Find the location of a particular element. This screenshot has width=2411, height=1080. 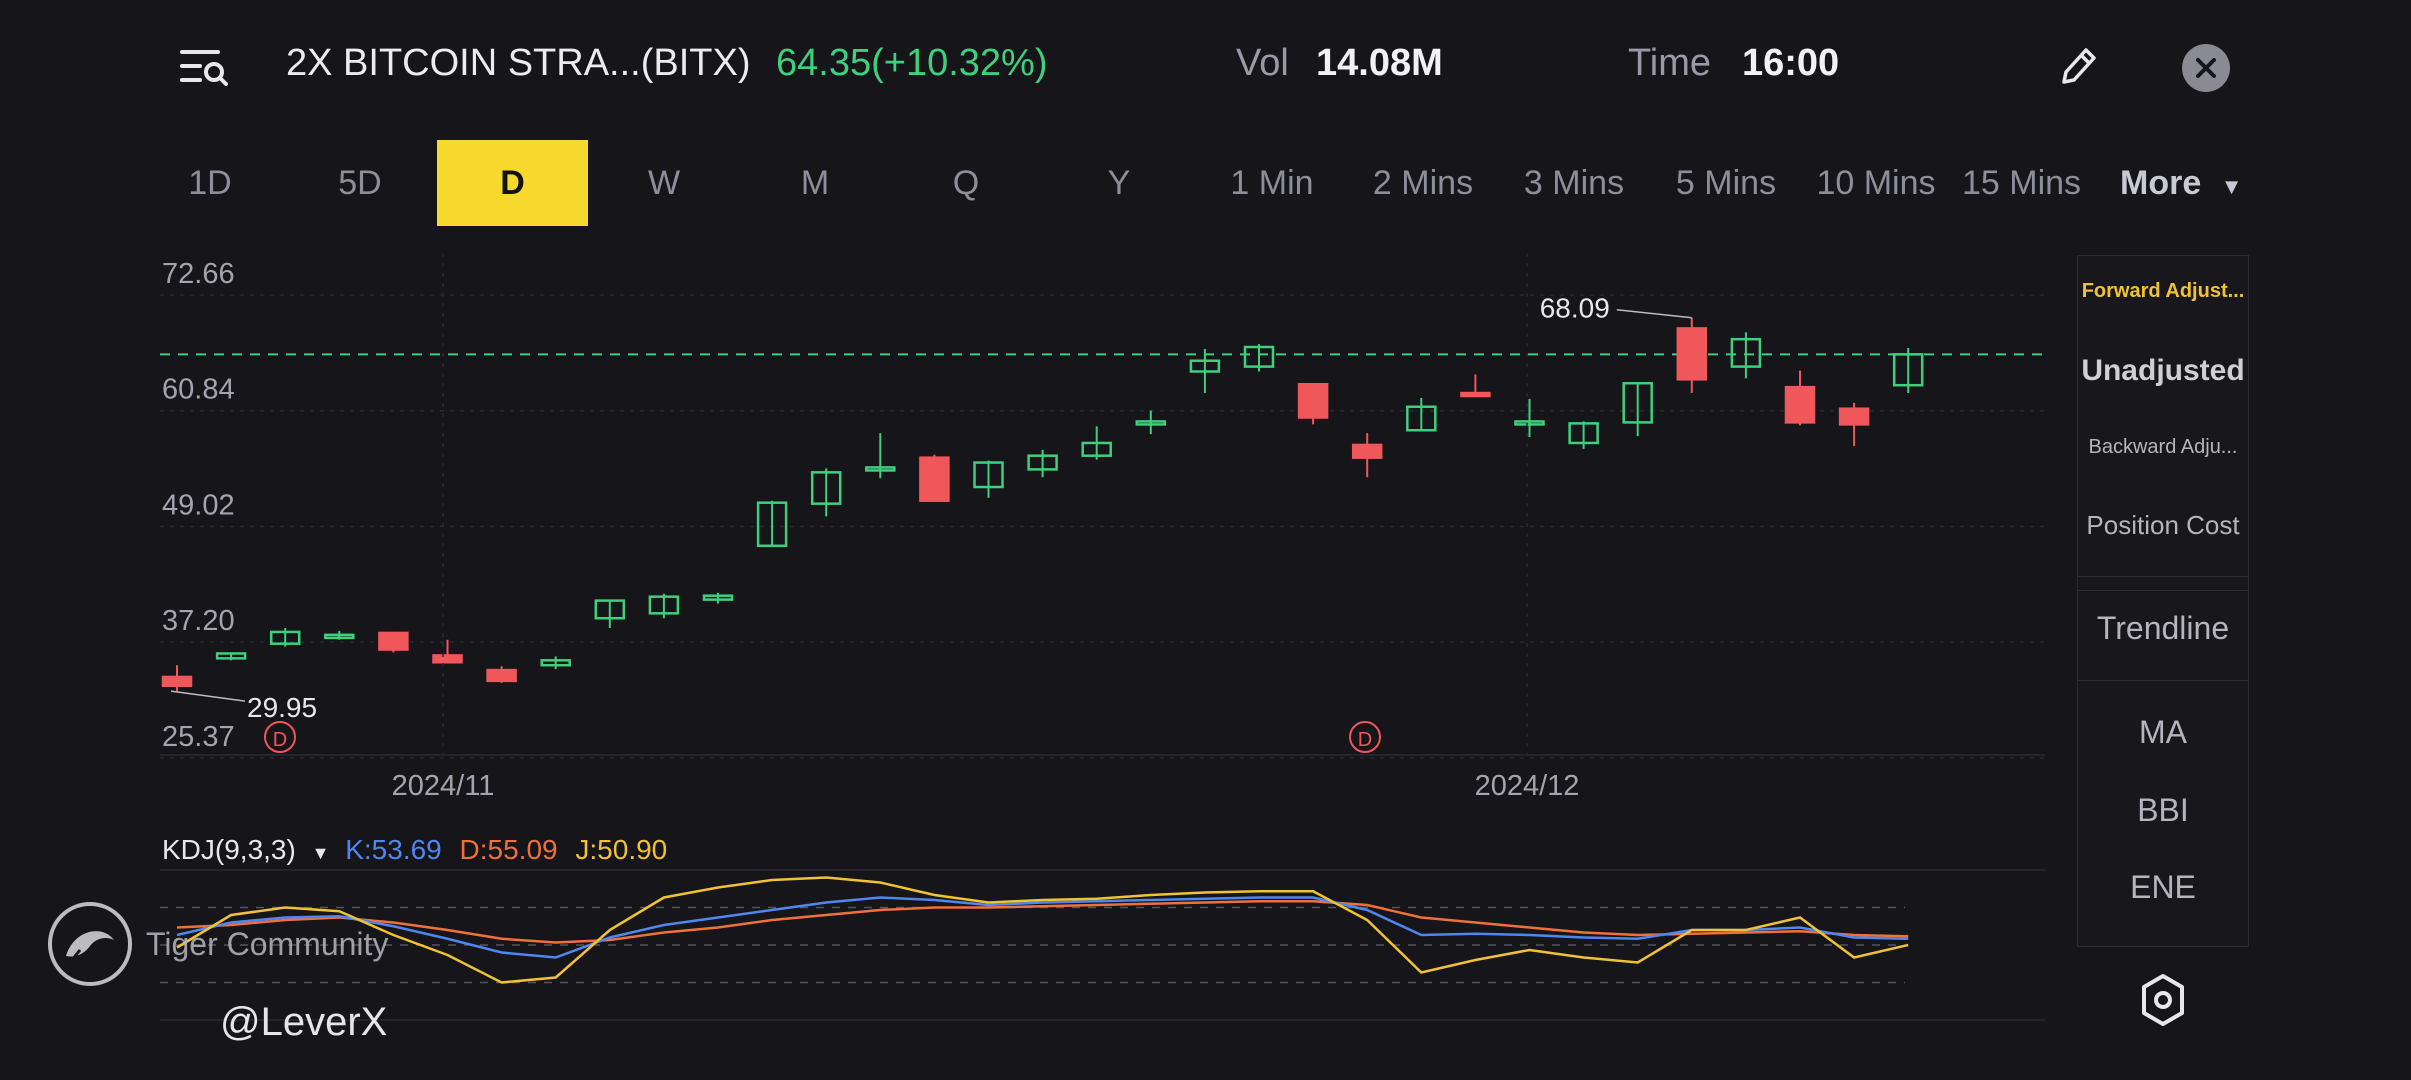

watermark-handle: @LeverX is located at coordinates (304, 1022).